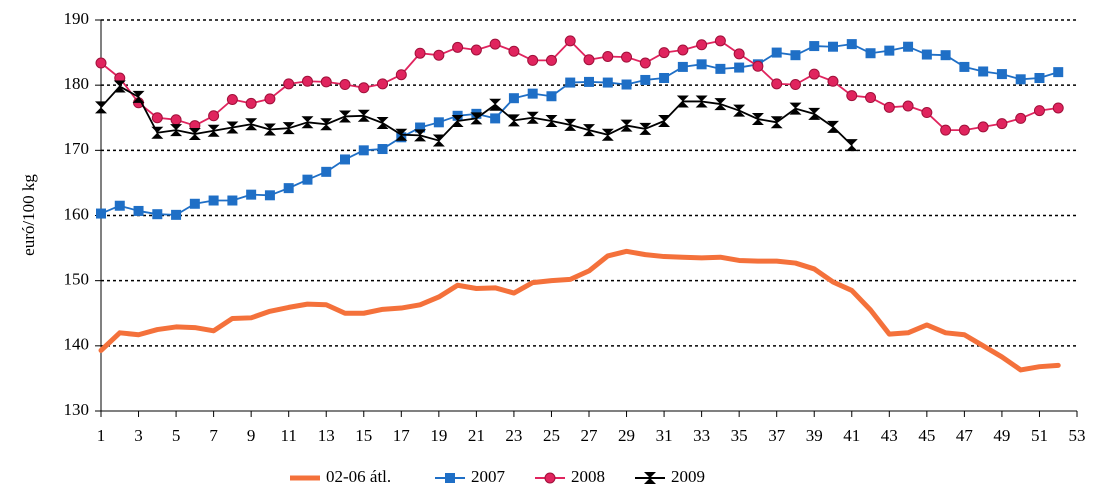  What do you see at coordinates (176, 435) in the screenshot?
I see `x-tick-label: 5` at bounding box center [176, 435].